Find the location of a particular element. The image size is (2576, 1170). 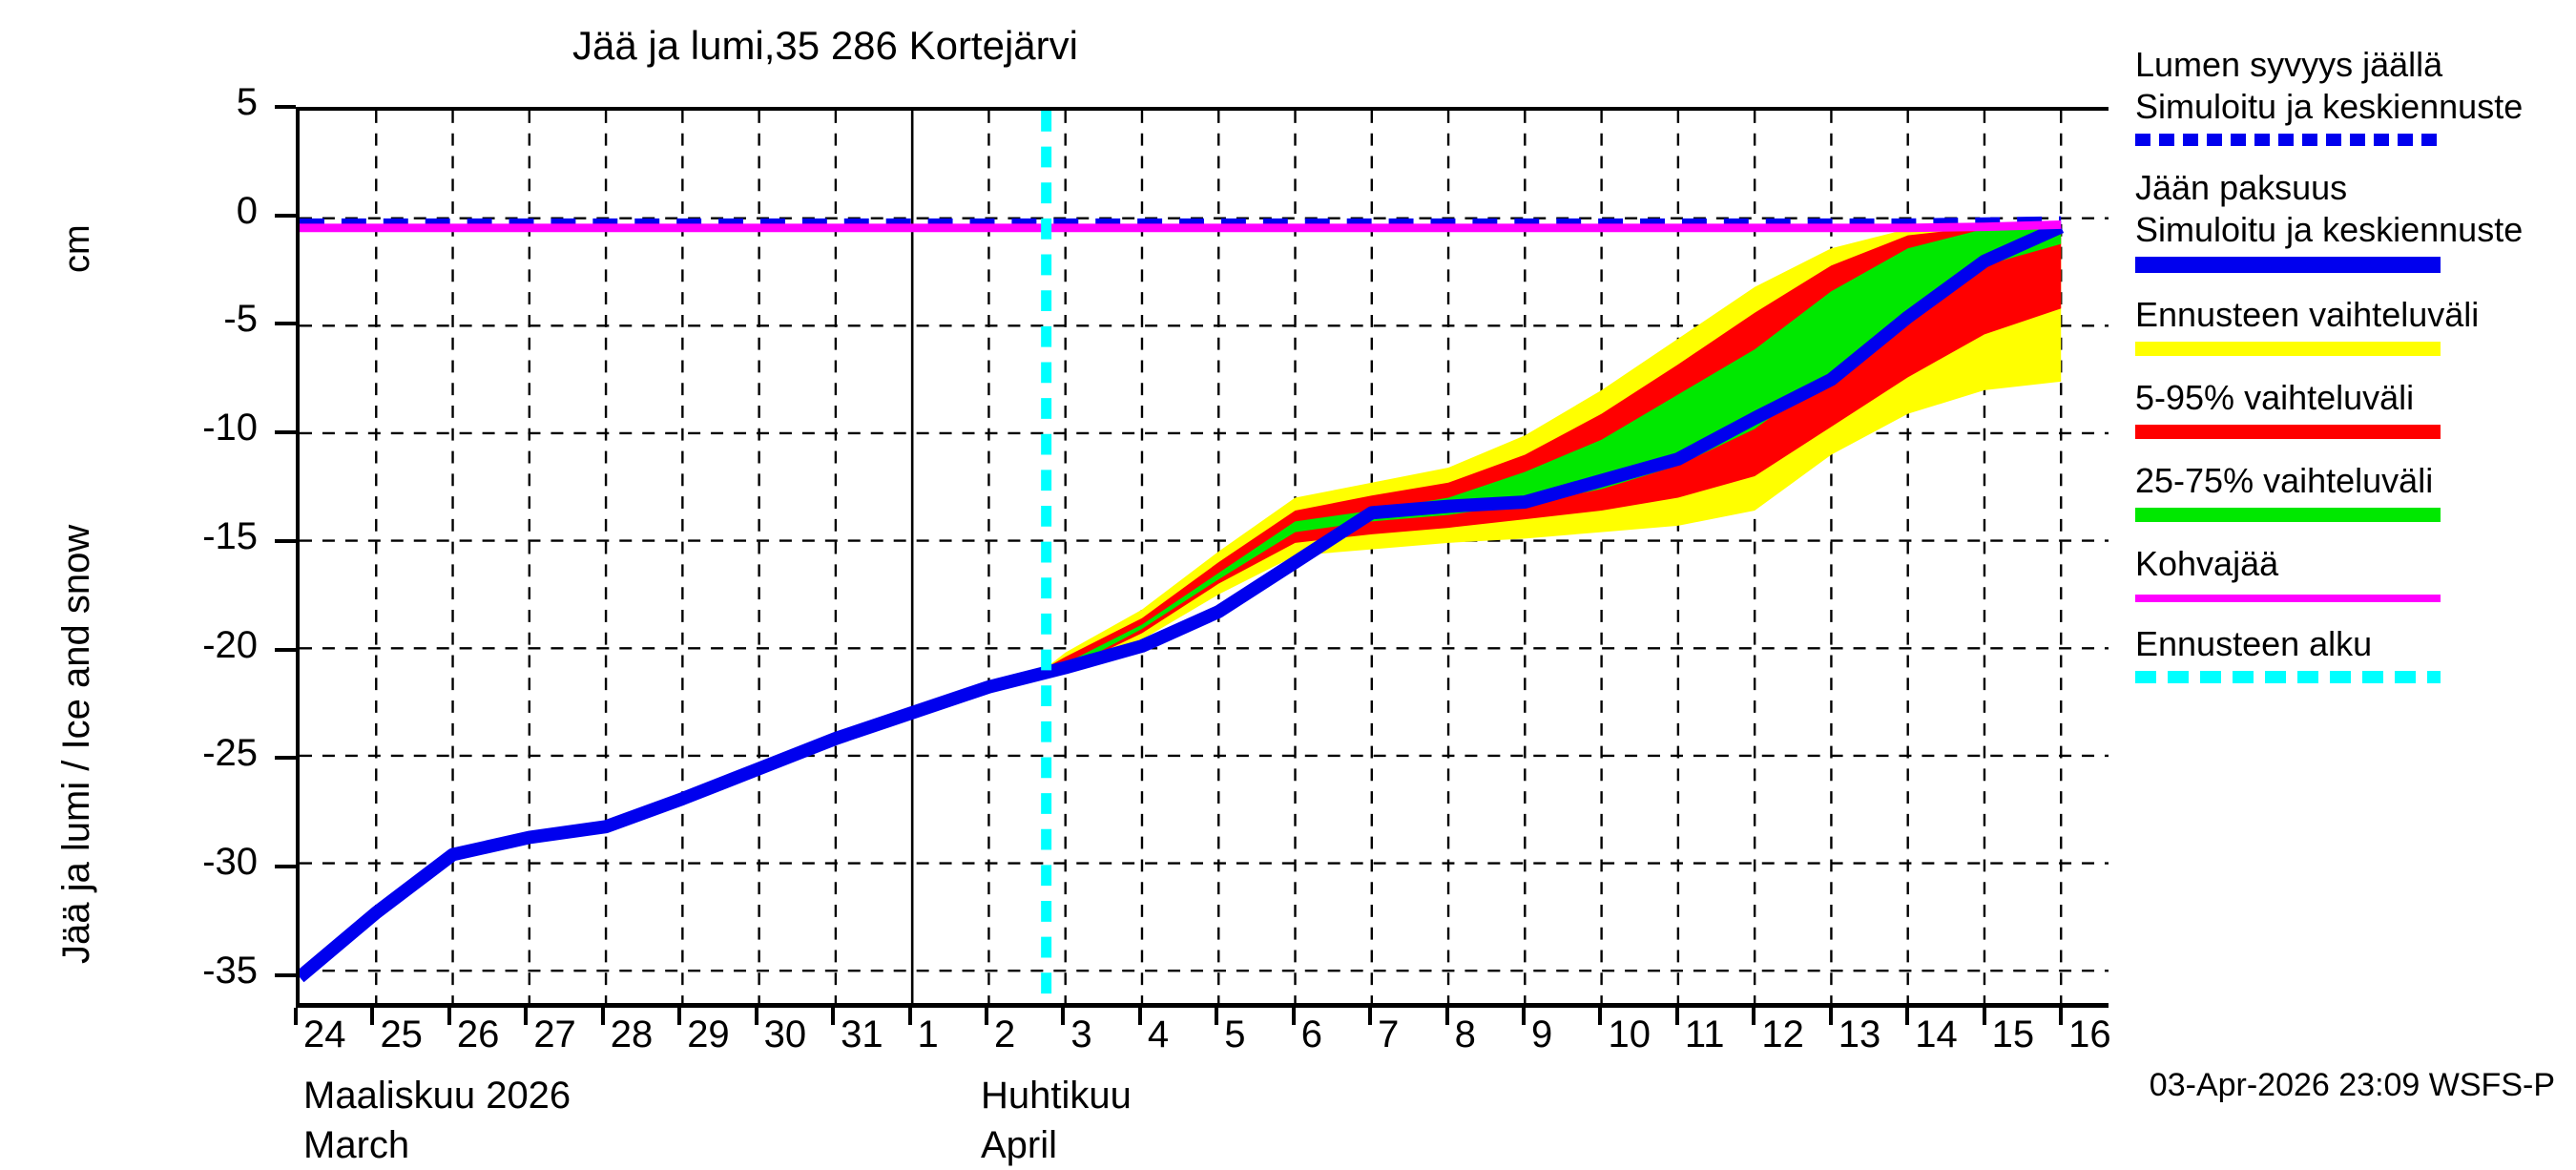

x-axis-tick-label: 13 is located at coordinates (1859, 1034).